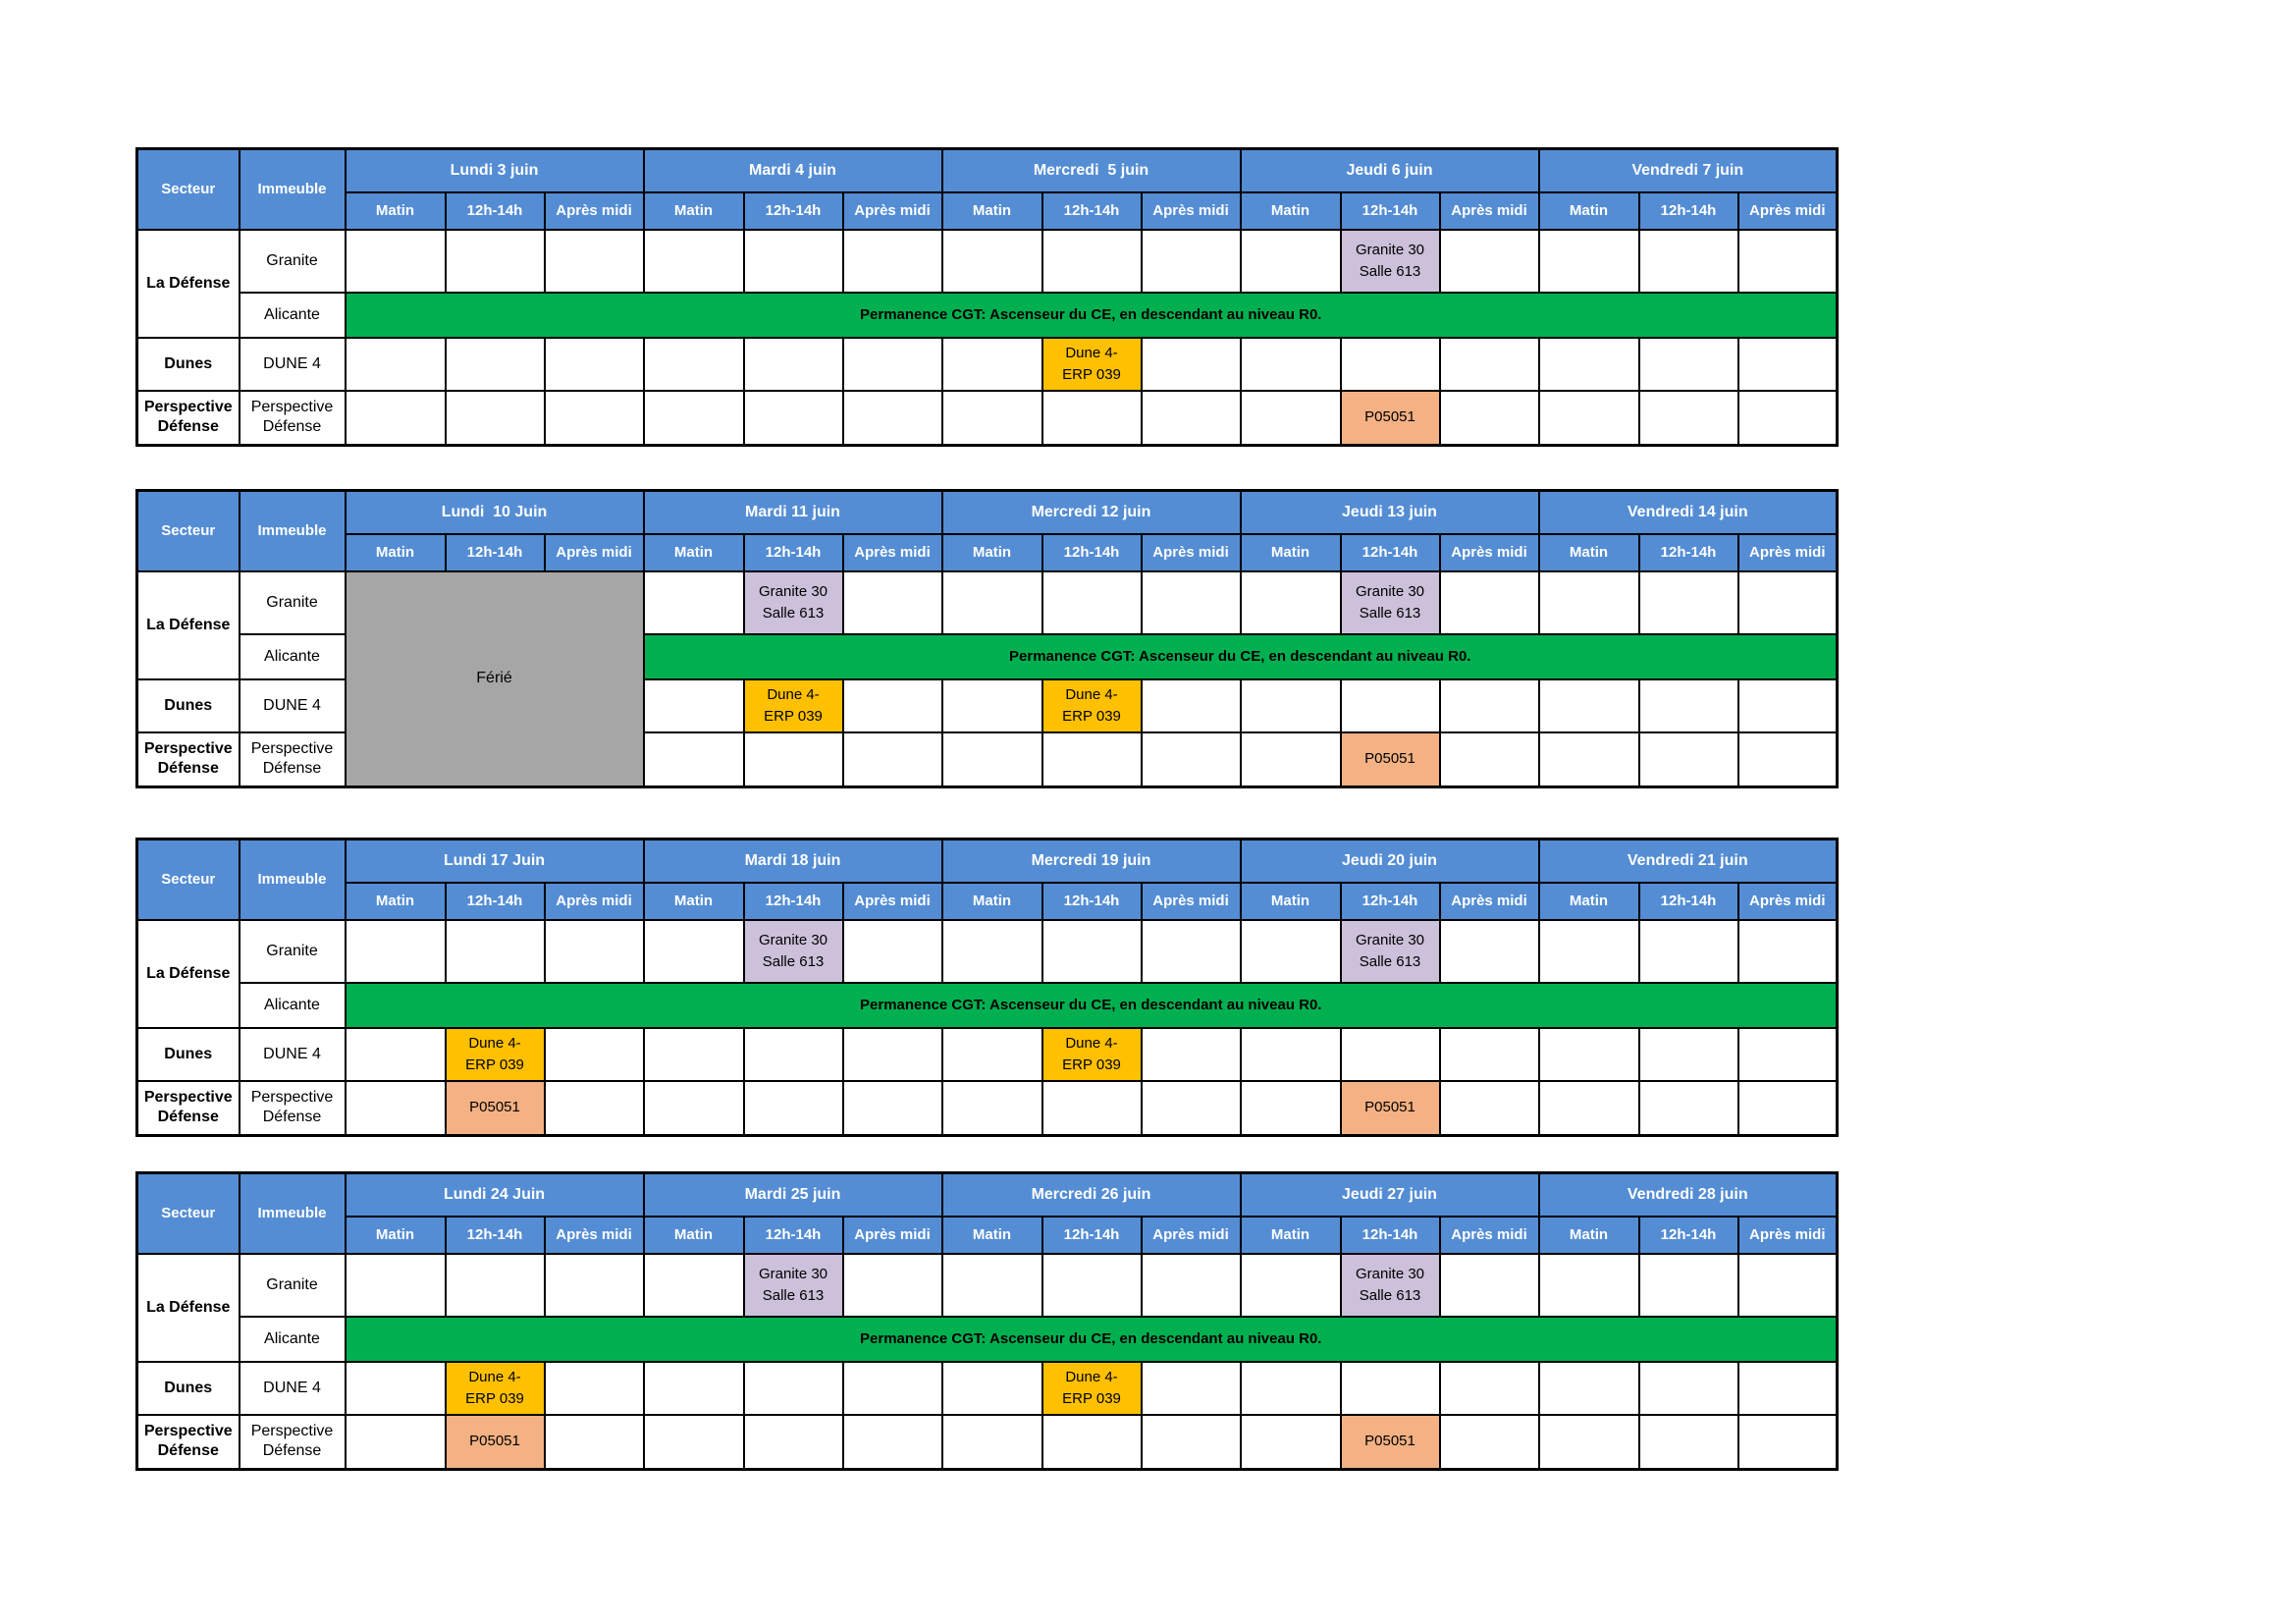  I want to click on day-header: Jeudi 27 juin, so click(1389, 1194).